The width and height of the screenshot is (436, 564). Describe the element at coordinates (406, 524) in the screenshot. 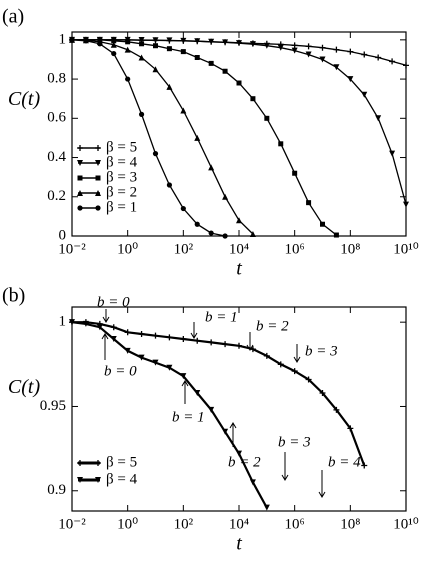

I see `x-tick-label: 10¹⁰` at that location.